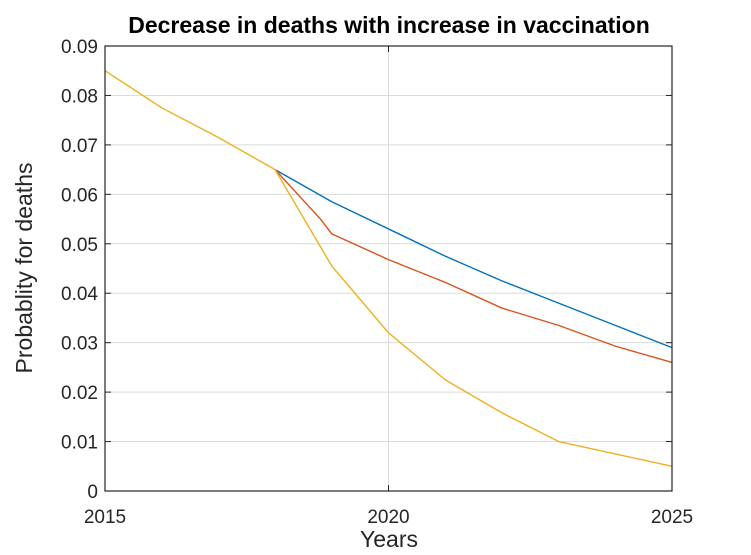  Describe the element at coordinates (79, 294) in the screenshot. I see `y-tick-label: 0.04` at that location.